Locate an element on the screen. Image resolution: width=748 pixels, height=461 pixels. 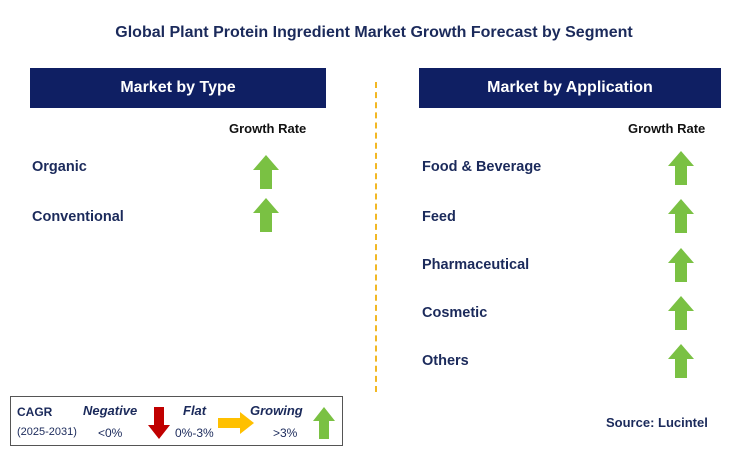
application-item-feed: Feed is located at coordinates (439, 217).